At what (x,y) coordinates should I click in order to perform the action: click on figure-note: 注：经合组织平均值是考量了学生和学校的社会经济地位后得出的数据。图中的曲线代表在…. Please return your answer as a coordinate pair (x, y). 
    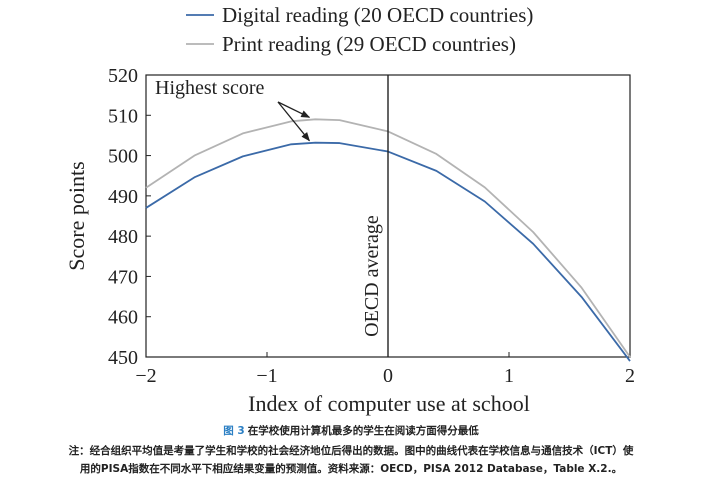
    Looking at the image, I should click on (351, 460).